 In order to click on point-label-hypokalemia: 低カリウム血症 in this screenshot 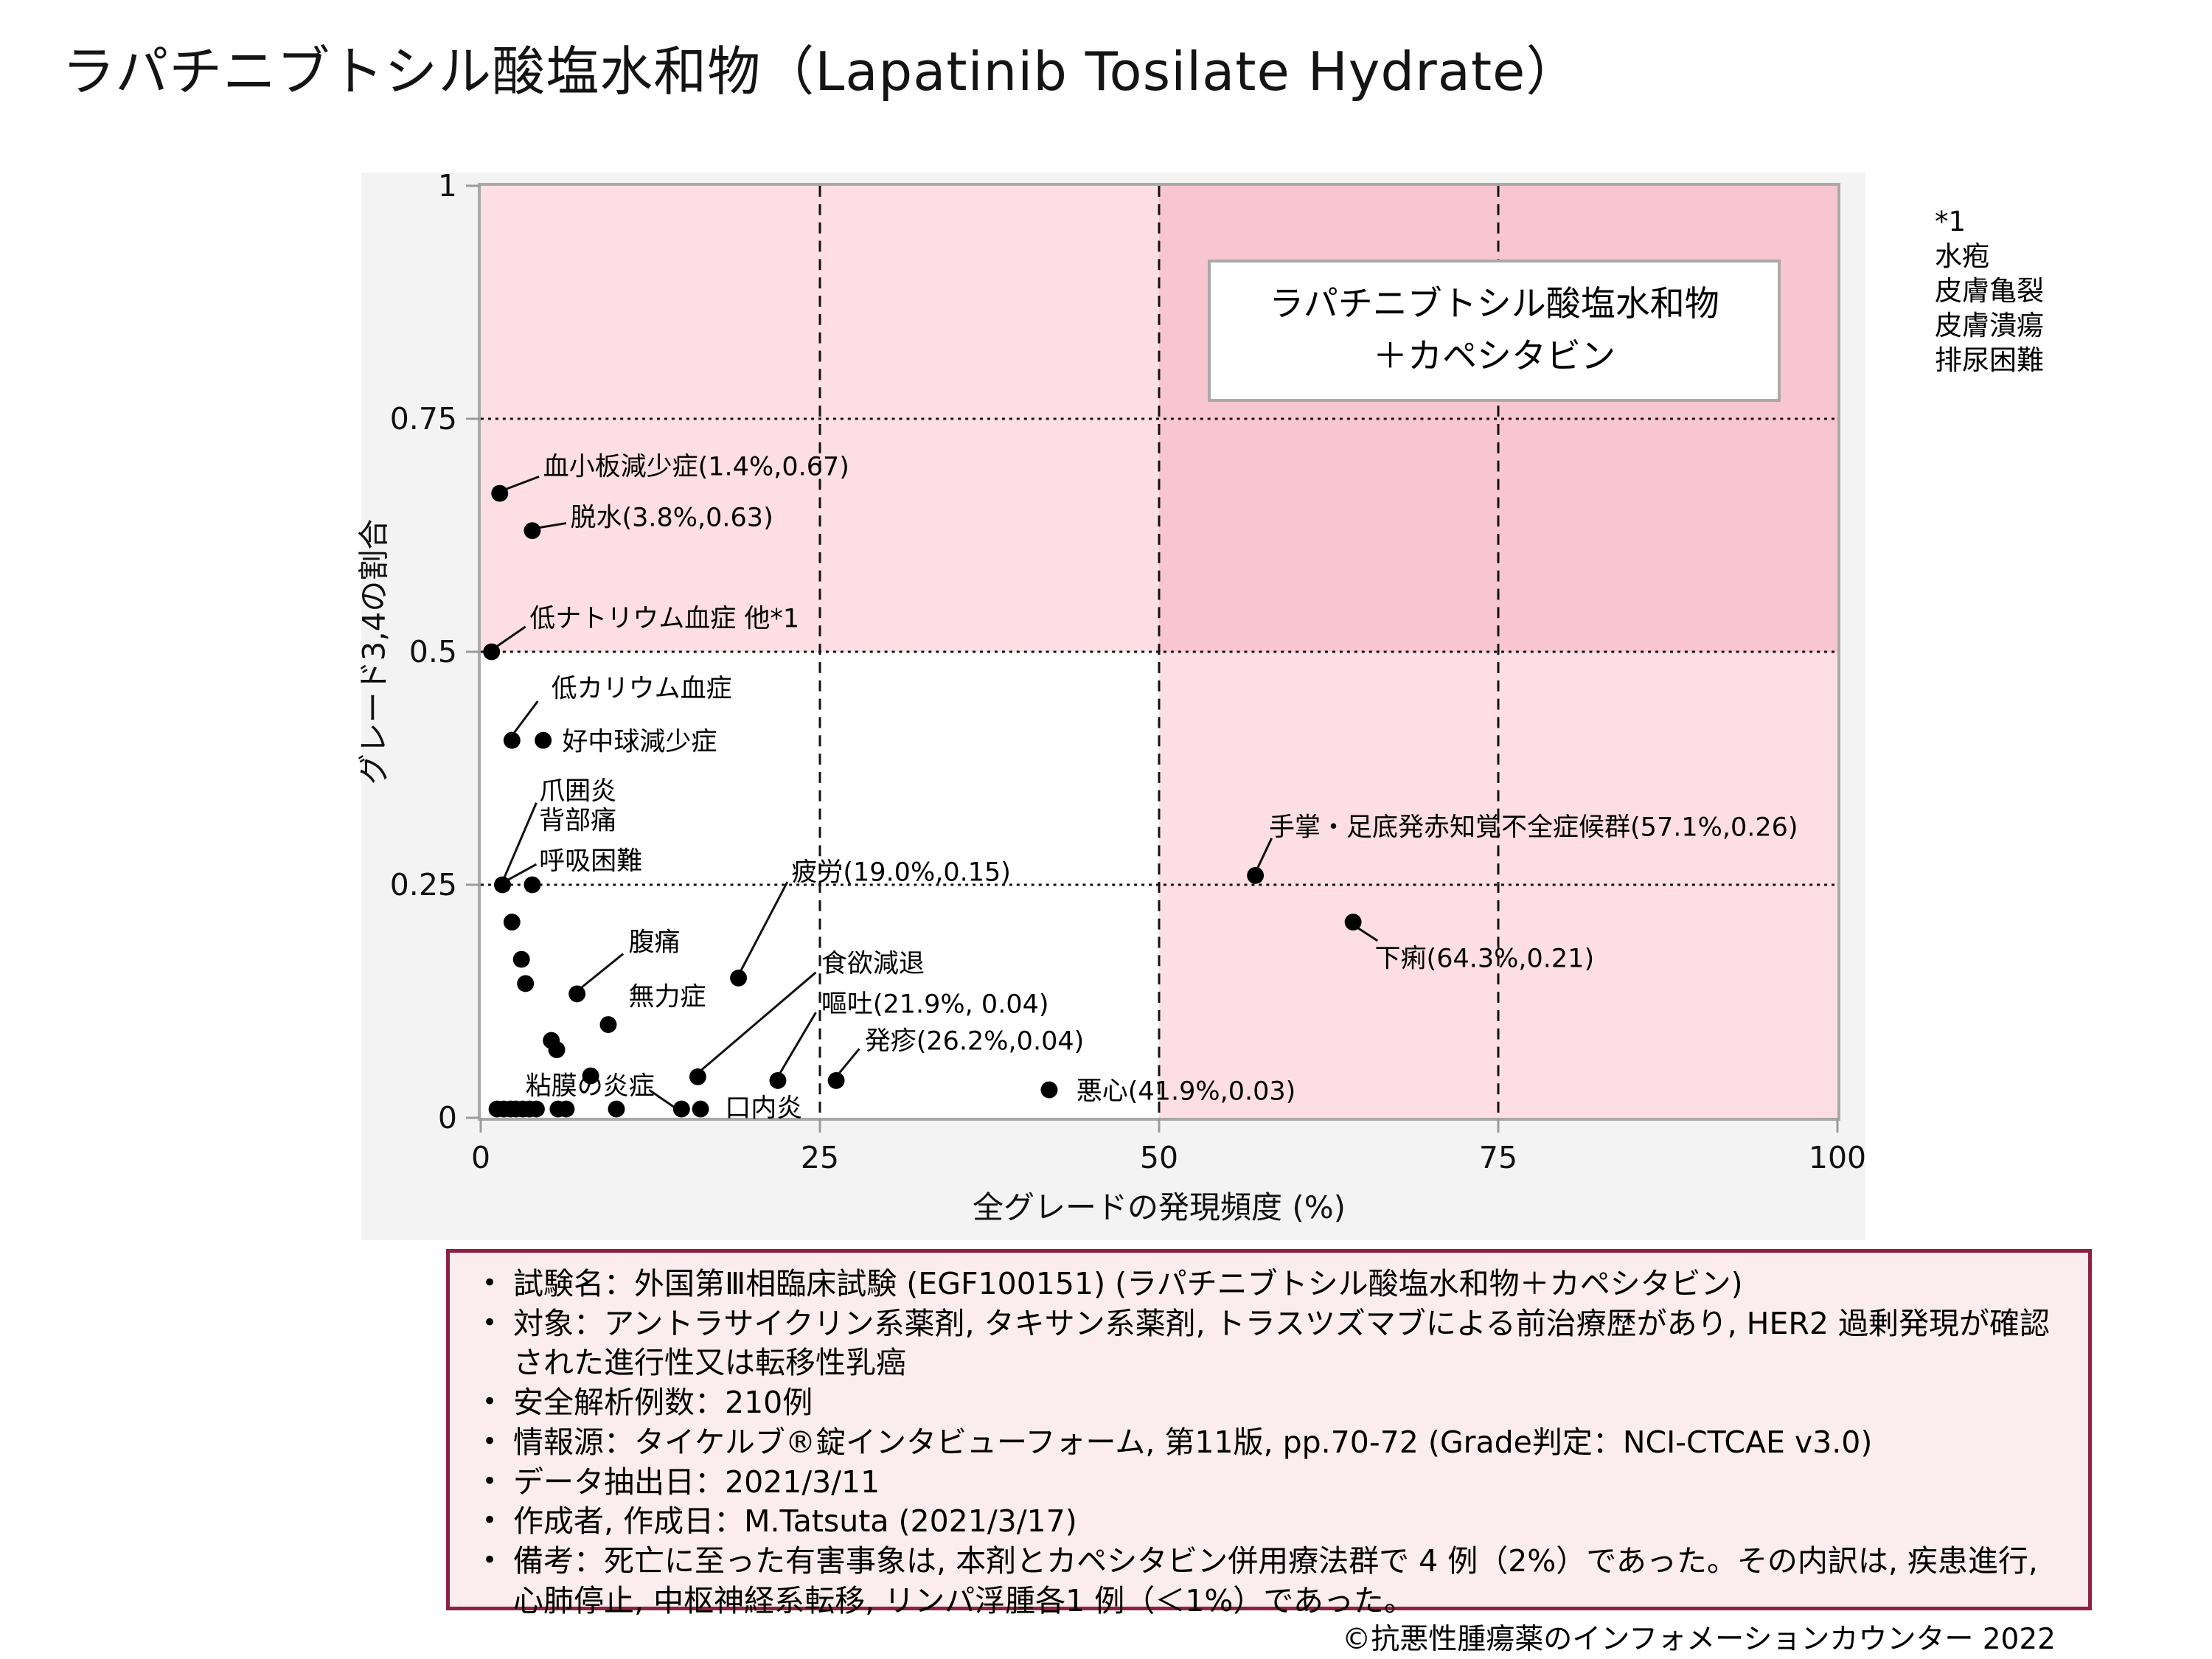, I will do `click(641, 689)`.